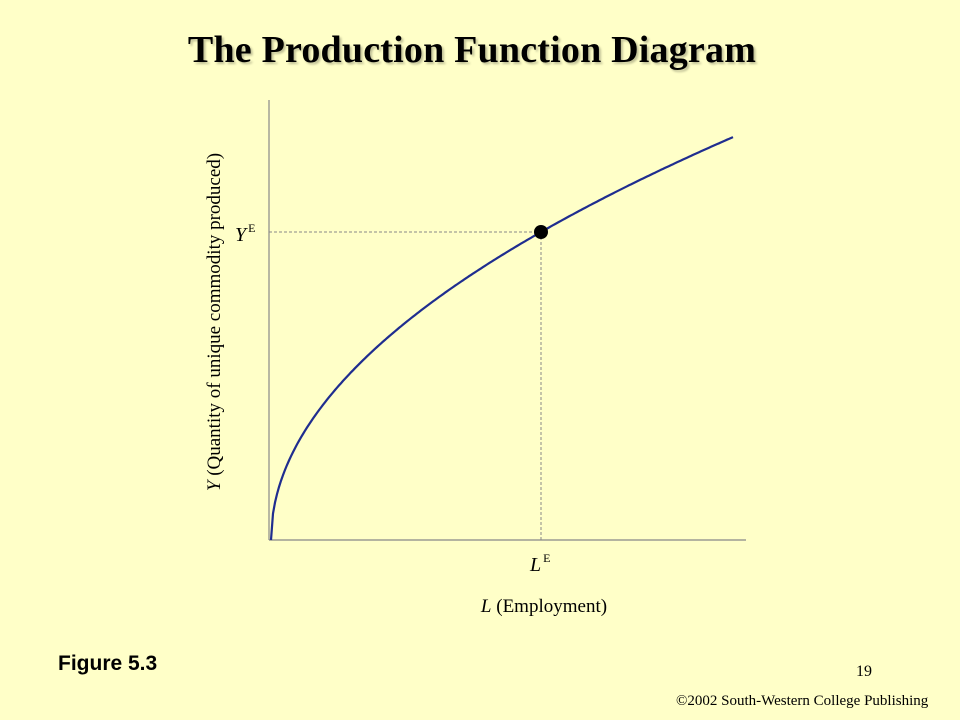 The image size is (960, 720). I want to click on x-axis-label: L (Employment), so click(543, 606).